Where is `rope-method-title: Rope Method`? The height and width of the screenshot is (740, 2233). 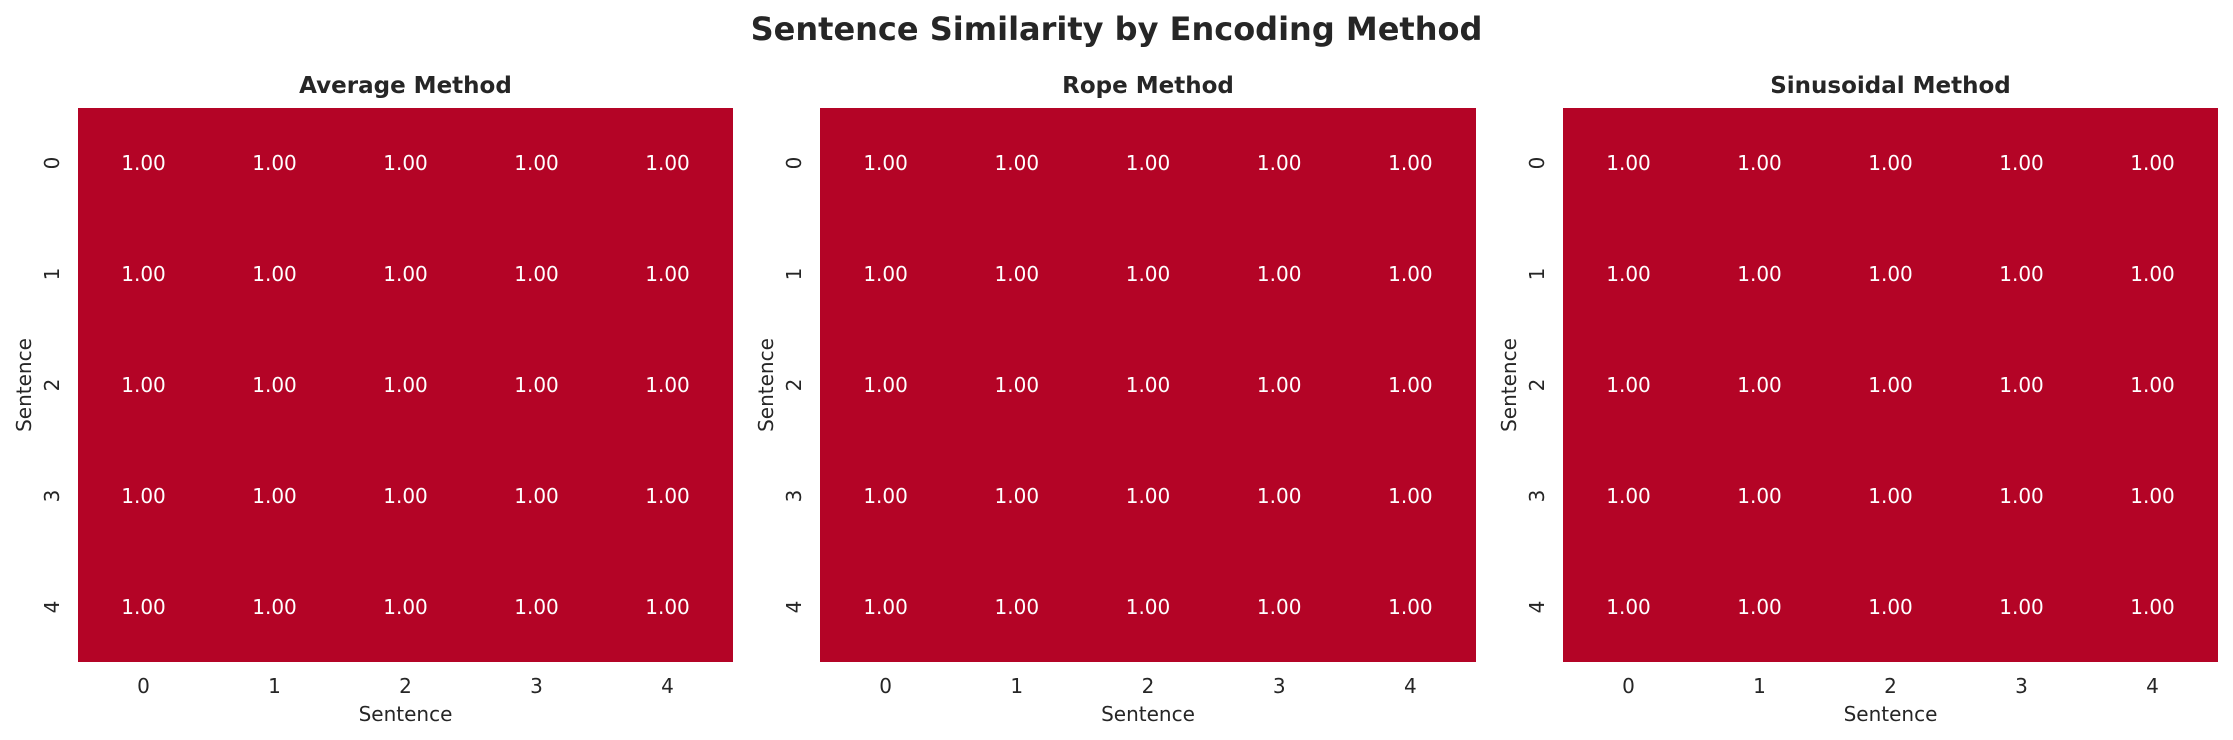 rope-method-title: Rope Method is located at coordinates (1148, 86).